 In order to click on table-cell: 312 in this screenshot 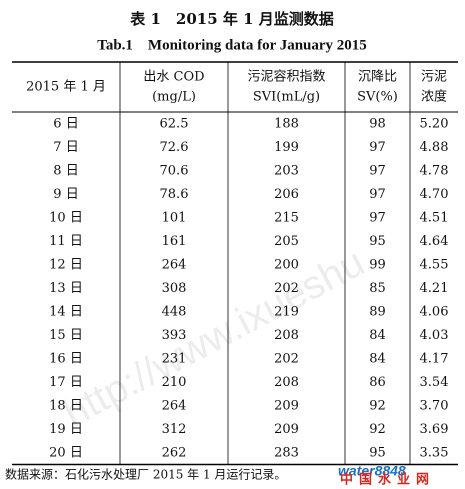, I will do `click(174, 429)`.